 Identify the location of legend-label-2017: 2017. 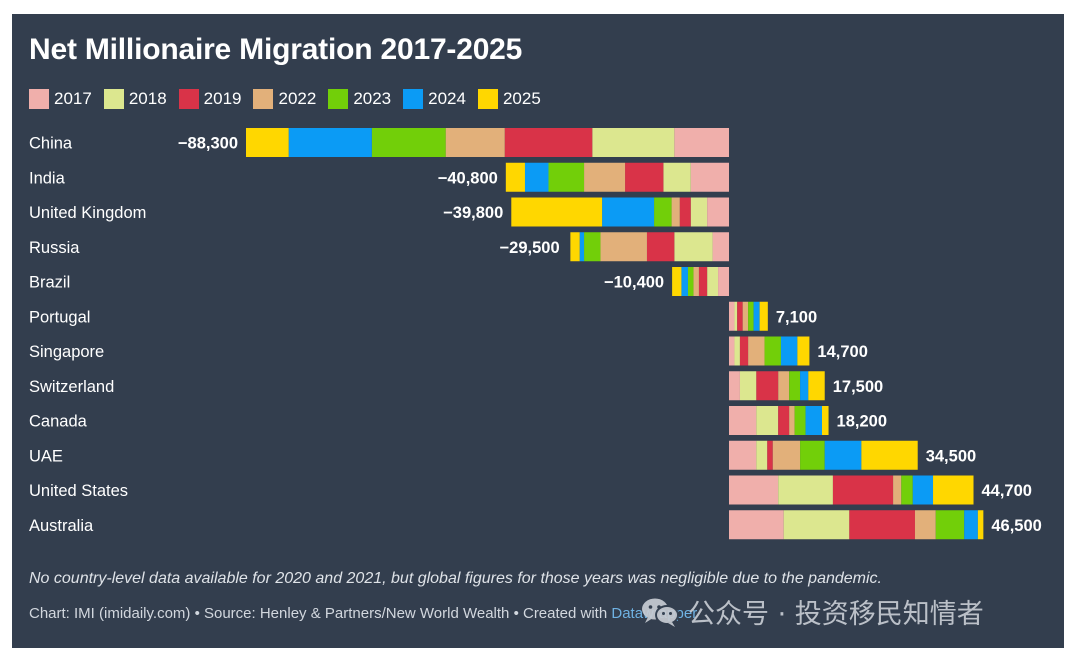
(73, 98).